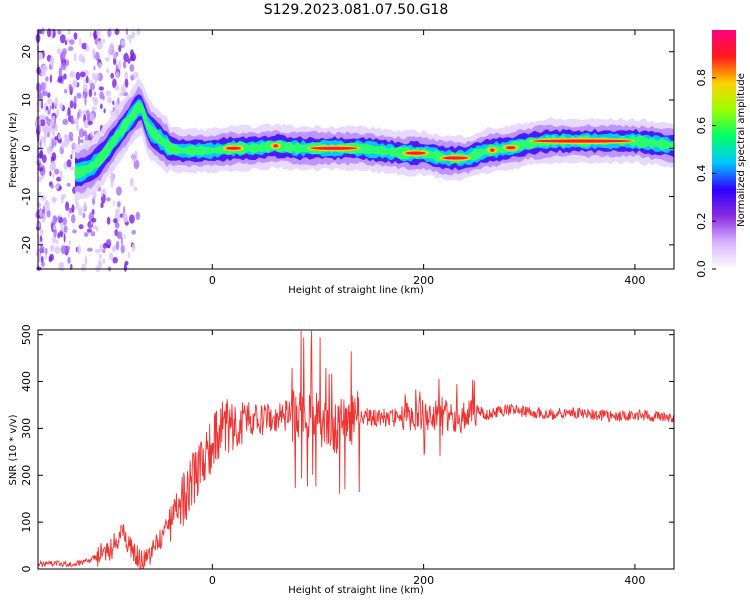  What do you see at coordinates (212, 280) in the screenshot?
I see `spectrogram-x-tick-label: 0` at bounding box center [212, 280].